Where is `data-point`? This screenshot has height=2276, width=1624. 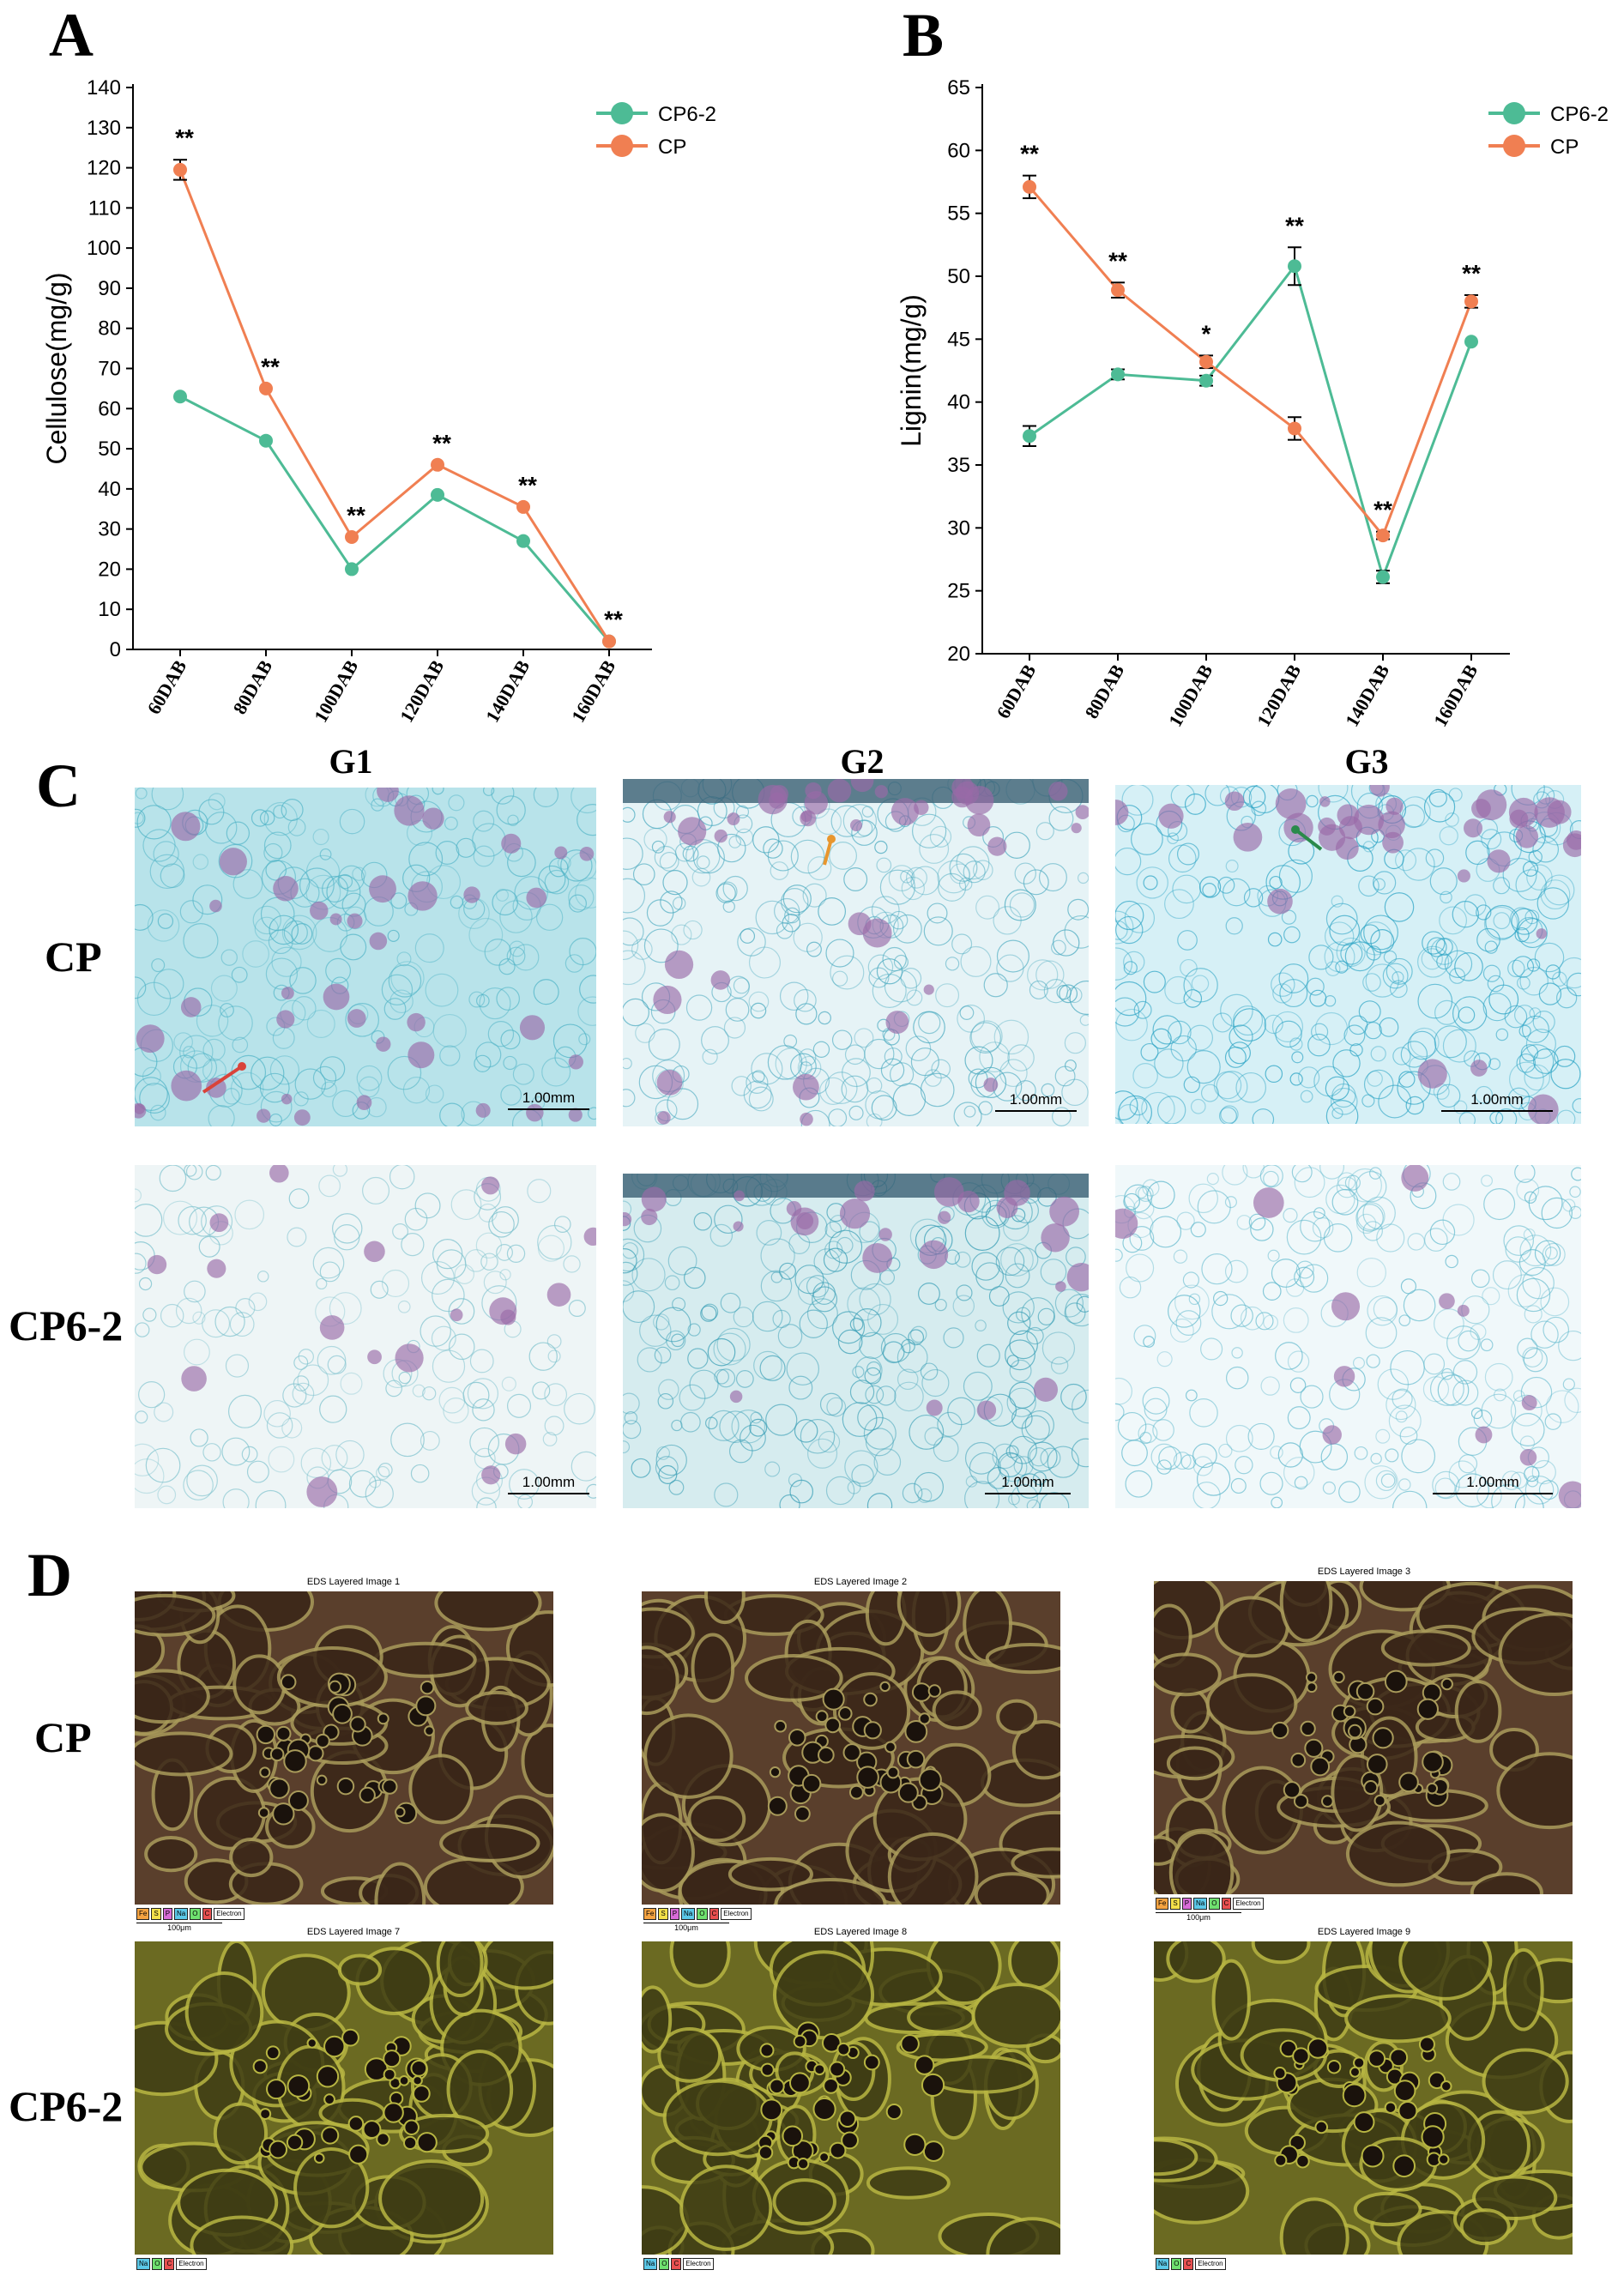
data-point is located at coordinates (352, 537).